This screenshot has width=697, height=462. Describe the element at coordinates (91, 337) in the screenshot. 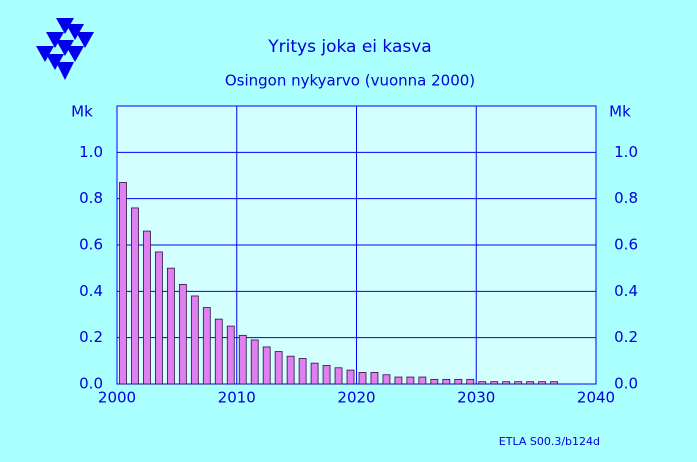

I see `y-tick-label: 0.2` at that location.